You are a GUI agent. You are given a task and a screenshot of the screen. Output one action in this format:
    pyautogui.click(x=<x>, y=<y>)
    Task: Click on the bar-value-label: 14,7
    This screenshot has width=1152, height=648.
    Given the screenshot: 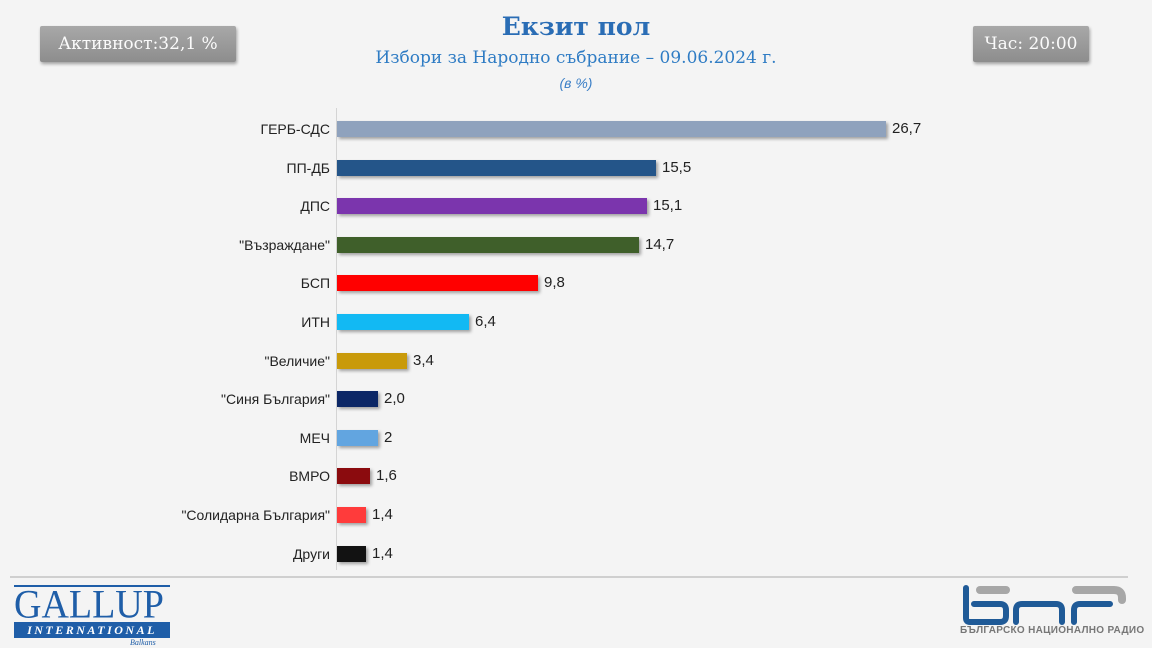 What is the action you would take?
    pyautogui.click(x=660, y=244)
    